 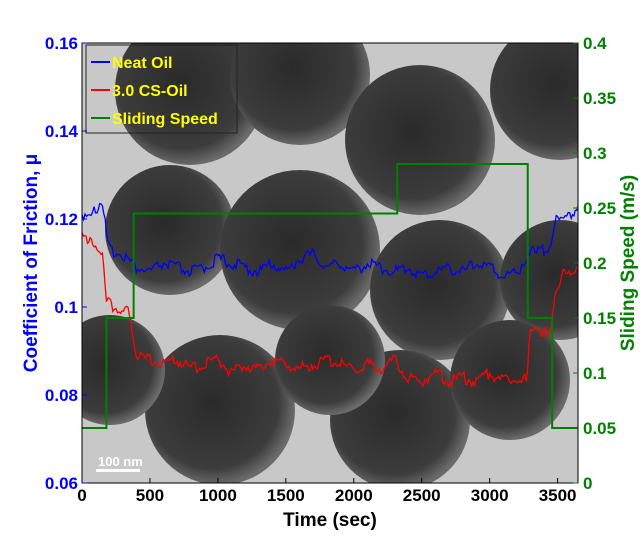 What do you see at coordinates (118, 470) in the screenshot?
I see `scale-bar` at bounding box center [118, 470].